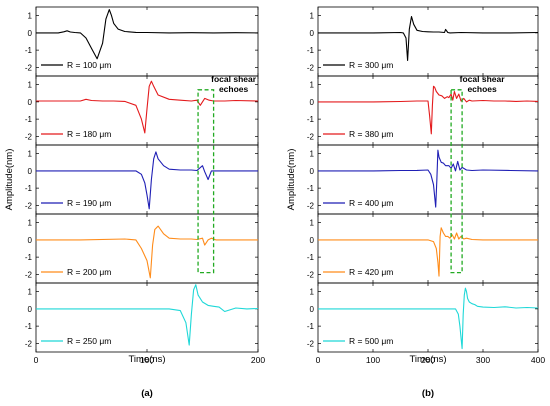  I want to click on subplot-1-4: 1 0 -1 -2 R = 500 μm, so click(423, 317).